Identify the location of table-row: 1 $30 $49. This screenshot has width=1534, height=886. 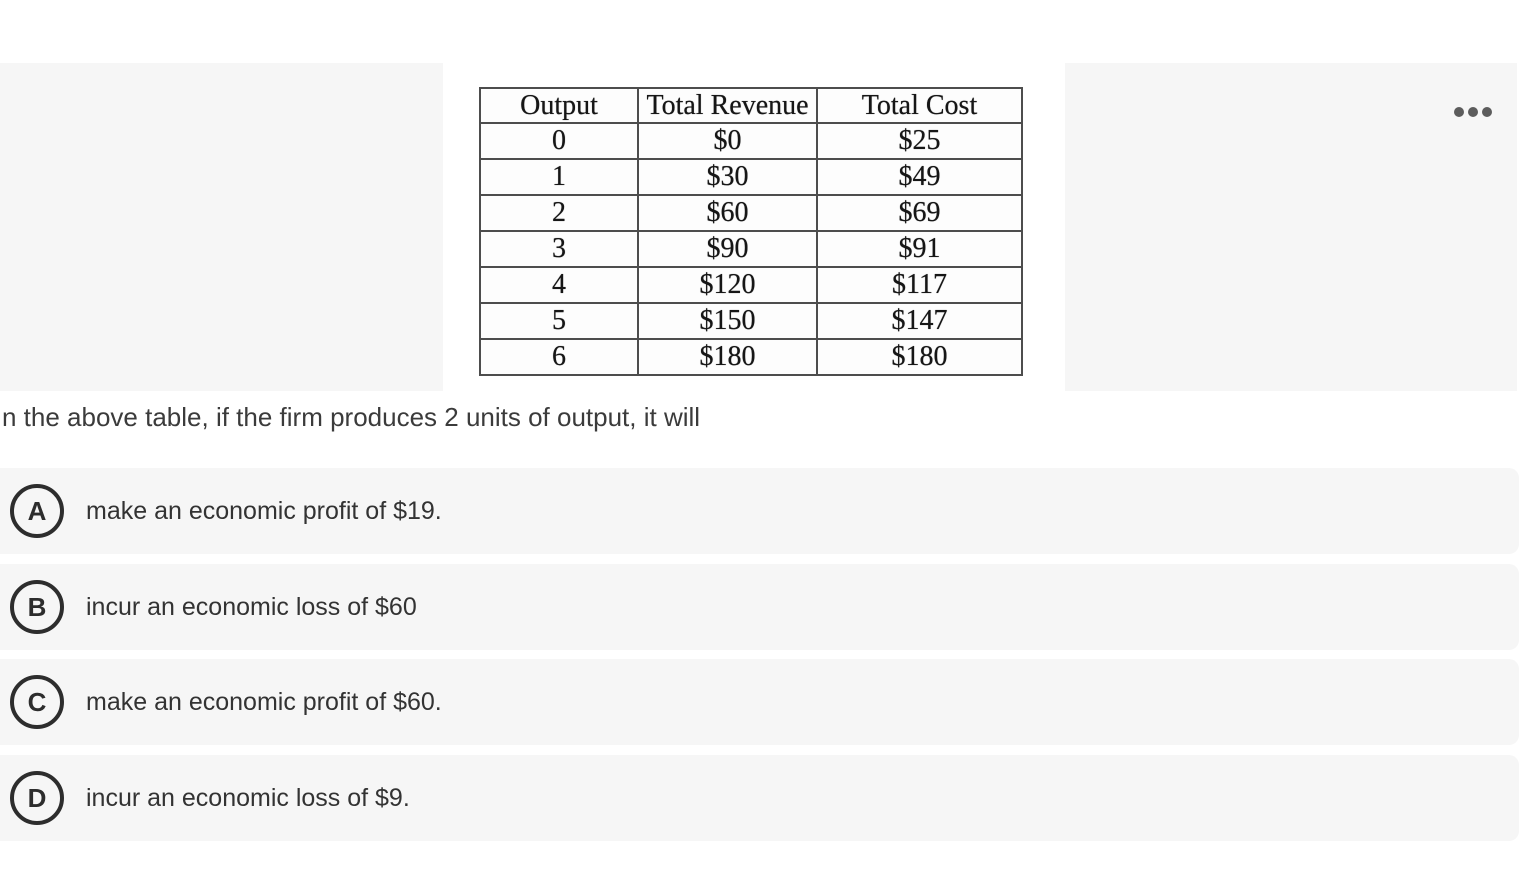
(751, 177).